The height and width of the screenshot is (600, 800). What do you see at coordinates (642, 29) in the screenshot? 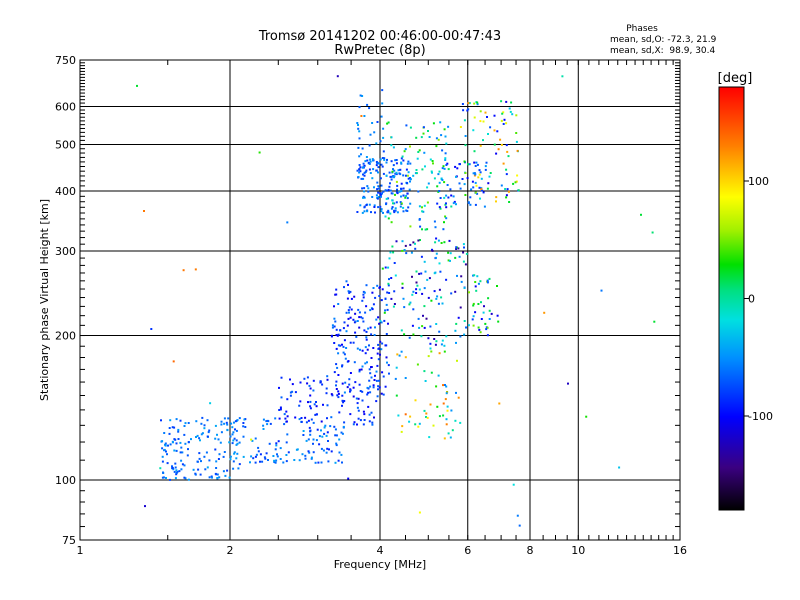
I see `stats-header: Phases` at bounding box center [642, 29].